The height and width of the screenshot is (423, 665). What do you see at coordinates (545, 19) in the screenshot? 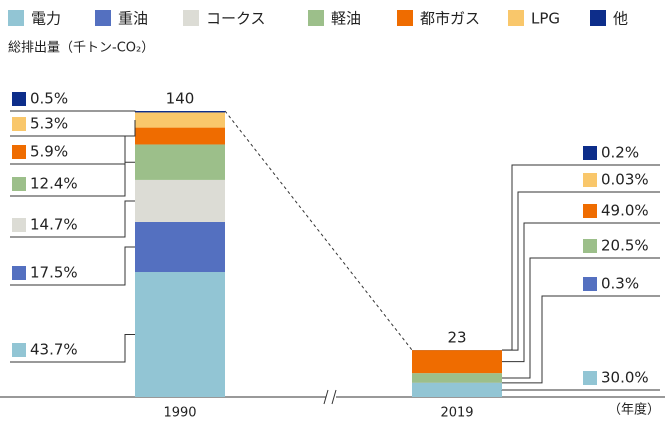
I see `legend-label: LPG` at bounding box center [545, 19].